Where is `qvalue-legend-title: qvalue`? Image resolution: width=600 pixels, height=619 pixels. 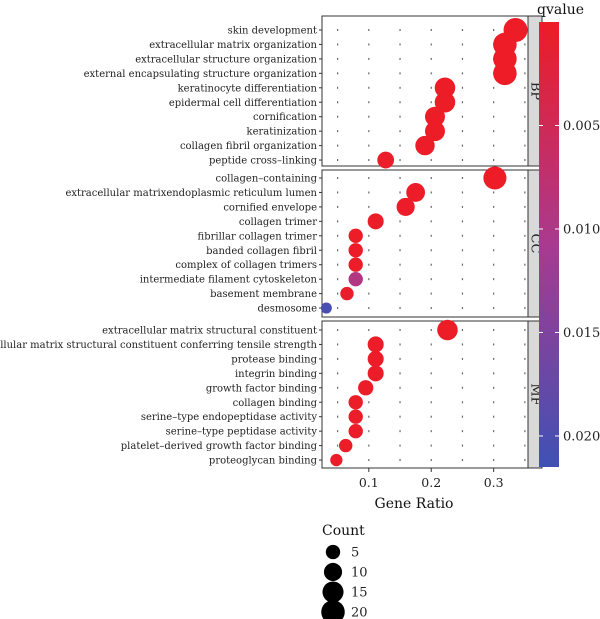 qvalue-legend-title: qvalue is located at coordinates (560, 10).